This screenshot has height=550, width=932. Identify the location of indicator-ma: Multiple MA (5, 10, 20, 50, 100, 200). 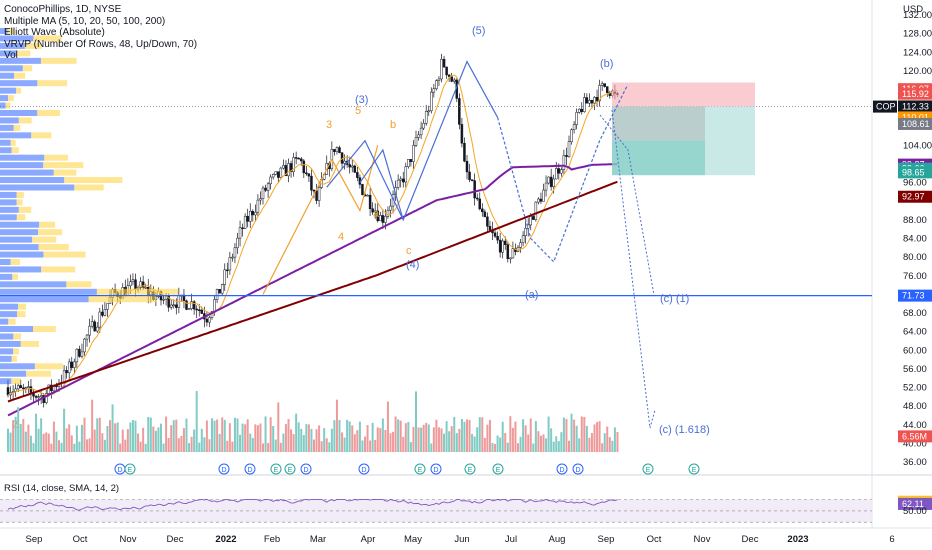
(85, 21).